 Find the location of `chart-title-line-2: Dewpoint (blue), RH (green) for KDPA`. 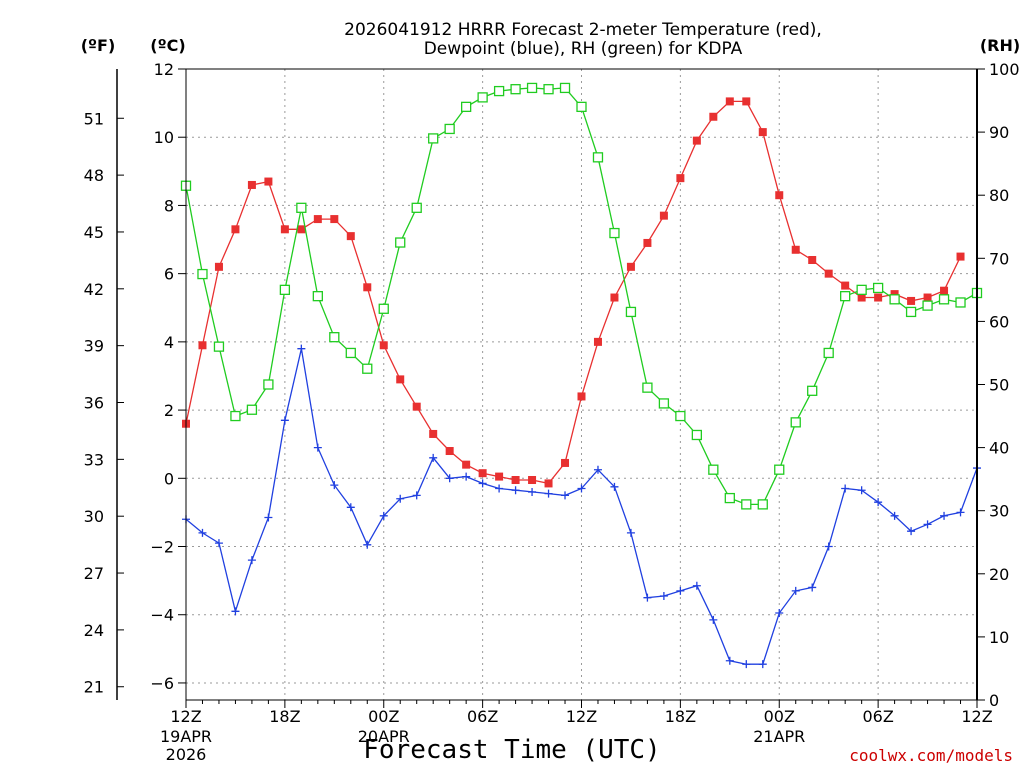

chart-title-line-2: Dewpoint (blue), RH (green) for KDPA is located at coordinates (583, 49).